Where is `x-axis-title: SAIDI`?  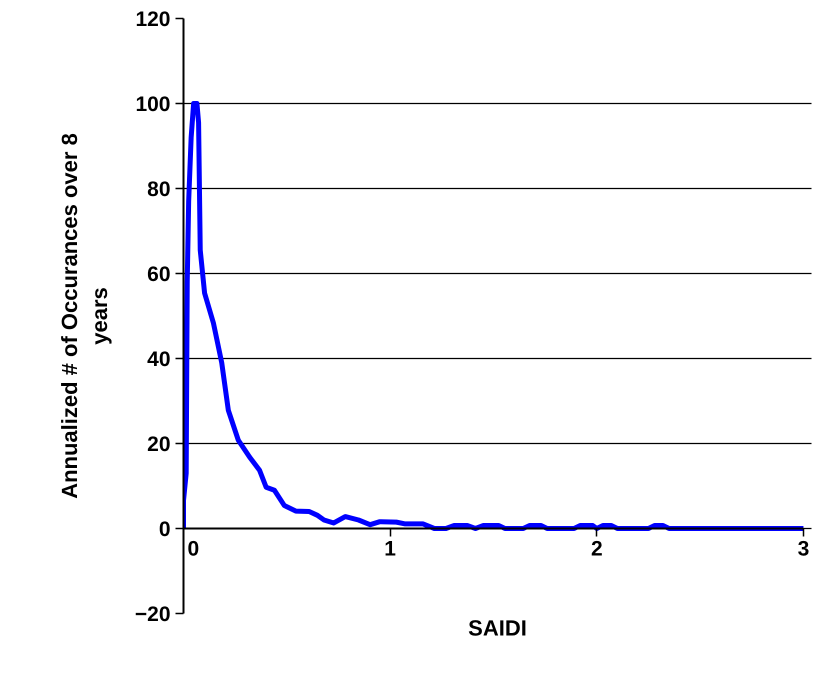
x-axis-title: SAIDI is located at coordinates (497, 628).